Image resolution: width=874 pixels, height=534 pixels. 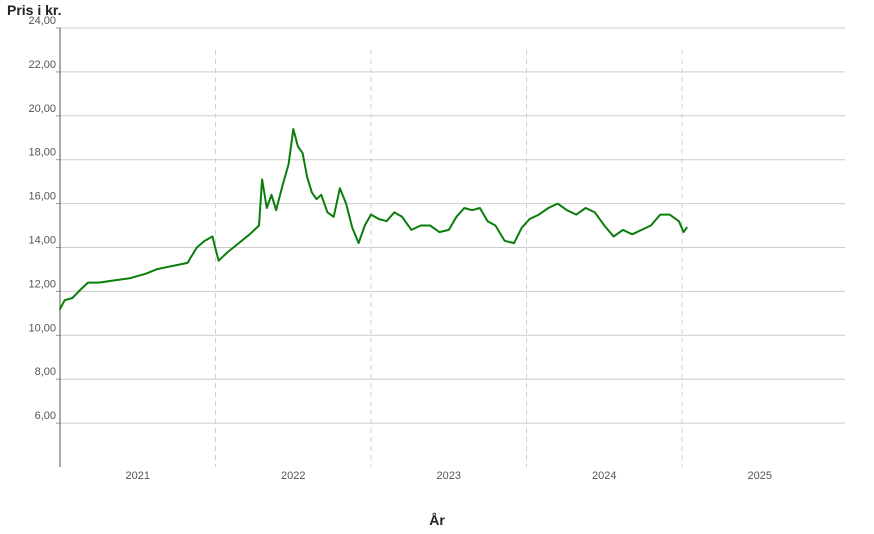 What do you see at coordinates (760, 476) in the screenshot?
I see `x-tick-label: 2025` at bounding box center [760, 476].